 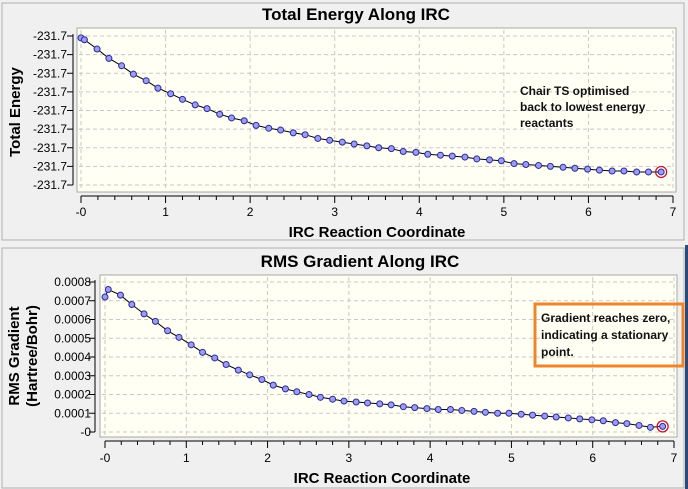 What do you see at coordinates (72, 357) in the screenshot?
I see `gradient-y-tick-label: 0.0004` at bounding box center [72, 357].